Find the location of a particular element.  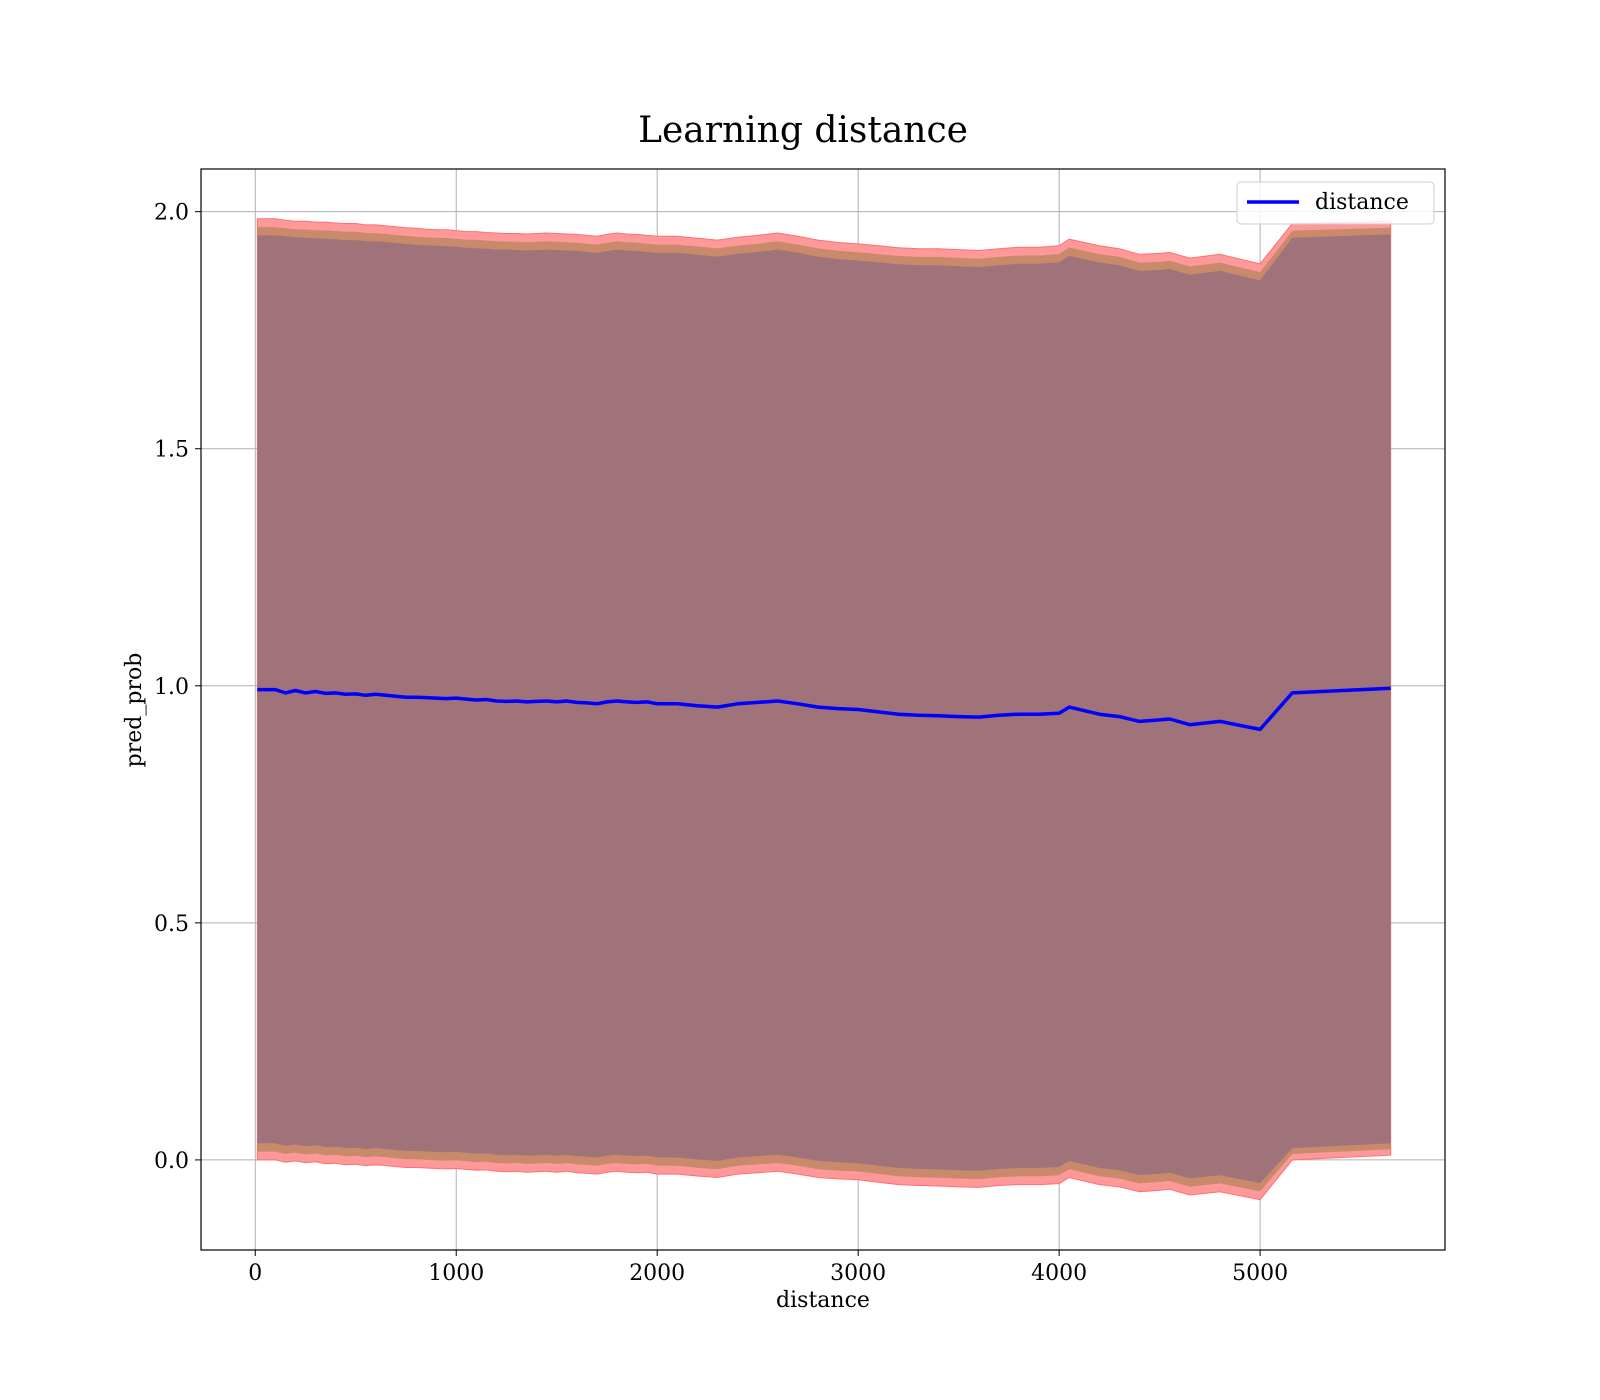

y-axis: 0.0 0.5 1.0 1.5 2.0 is located at coordinates (177, 687).